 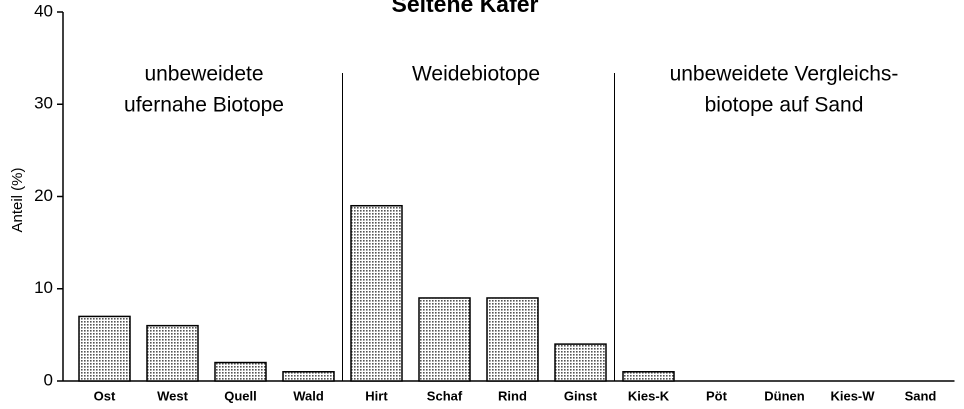 What do you see at coordinates (308, 395) in the screenshot?
I see `x-tick-label: Wald` at bounding box center [308, 395].